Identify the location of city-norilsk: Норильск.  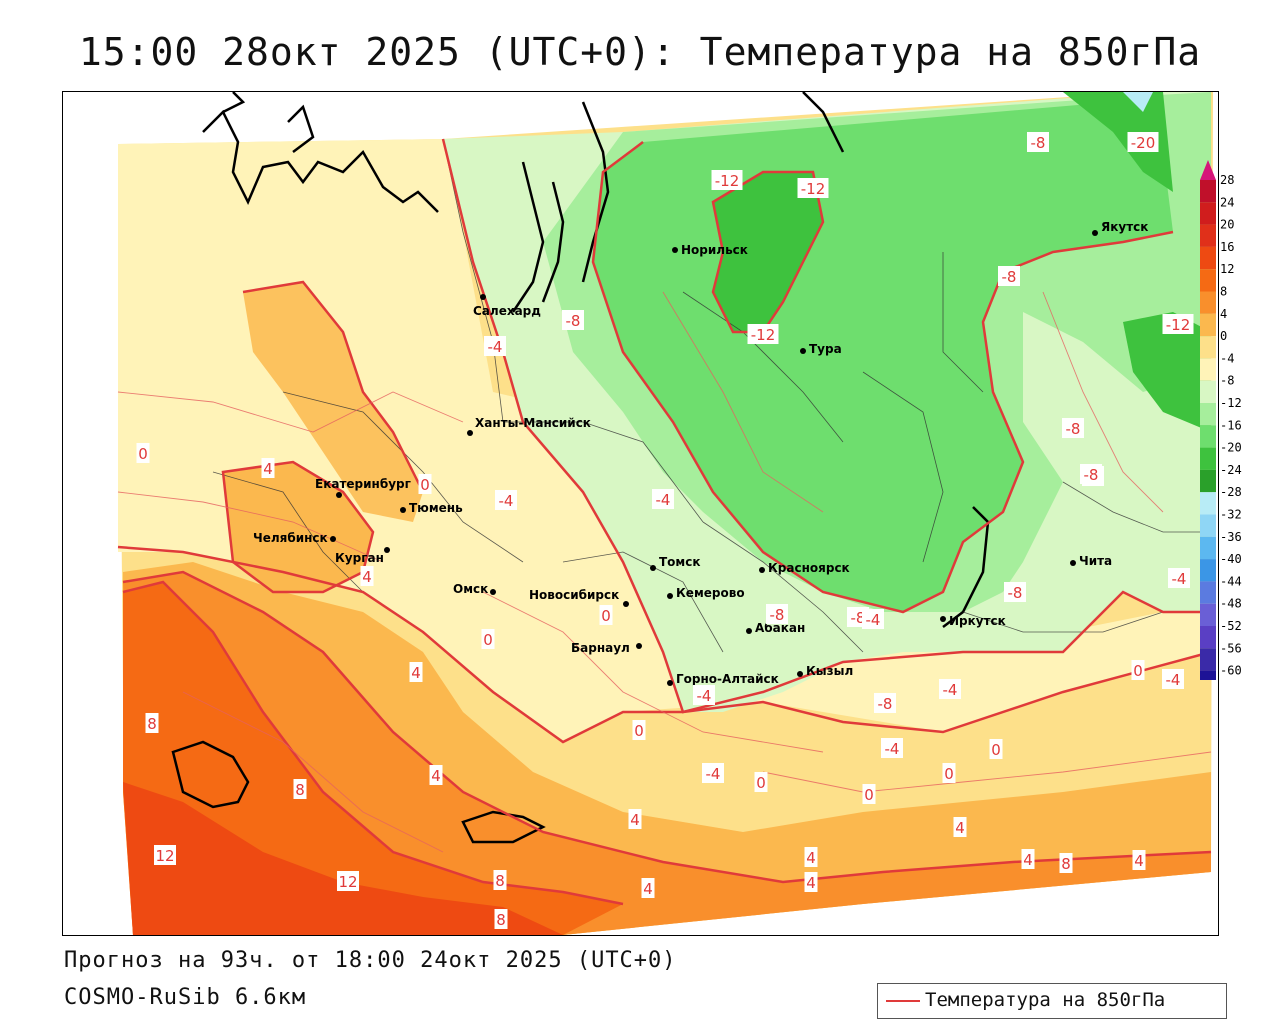
(710, 250).